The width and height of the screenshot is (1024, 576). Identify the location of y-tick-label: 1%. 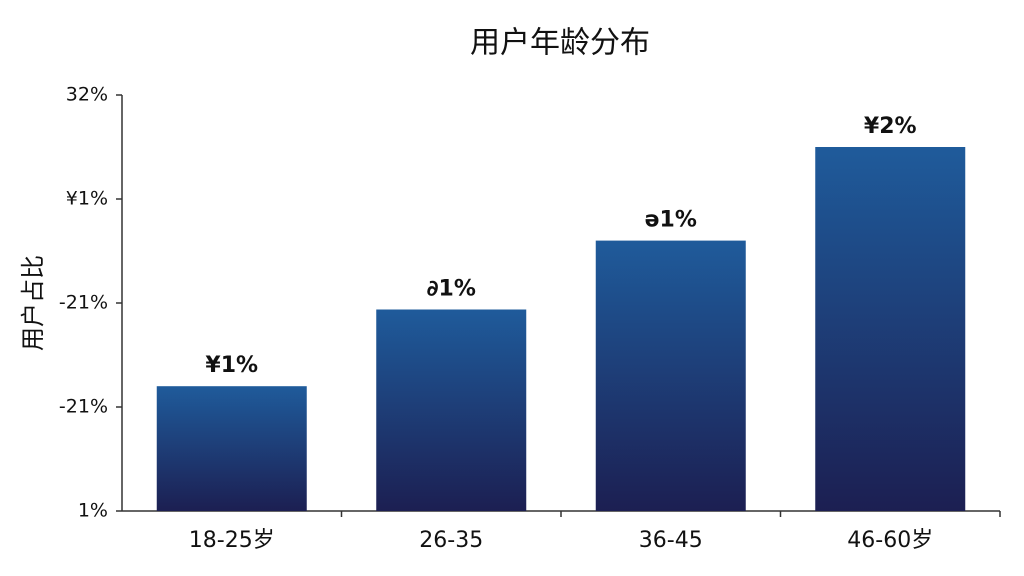
(93, 511).